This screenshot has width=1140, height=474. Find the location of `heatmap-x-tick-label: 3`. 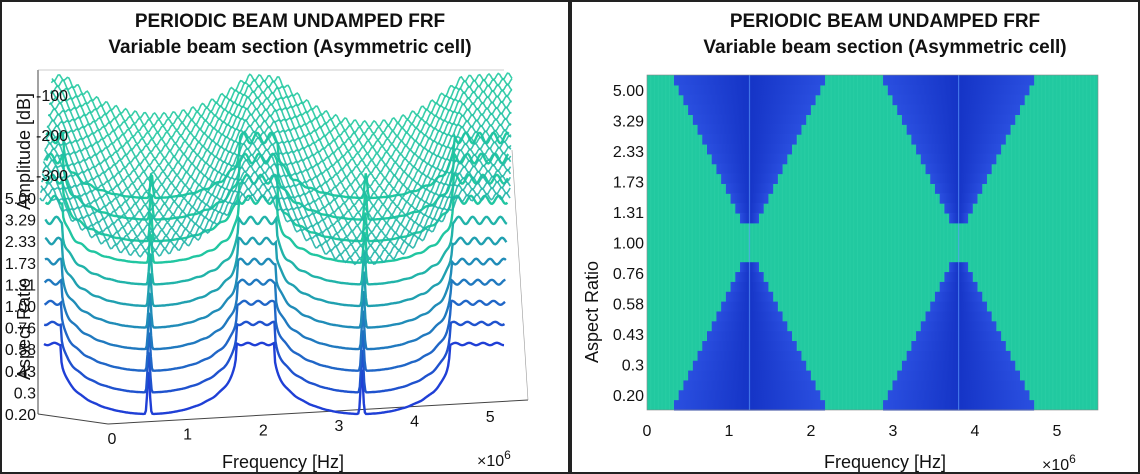

heatmap-x-tick-label: 3 is located at coordinates (893, 431).